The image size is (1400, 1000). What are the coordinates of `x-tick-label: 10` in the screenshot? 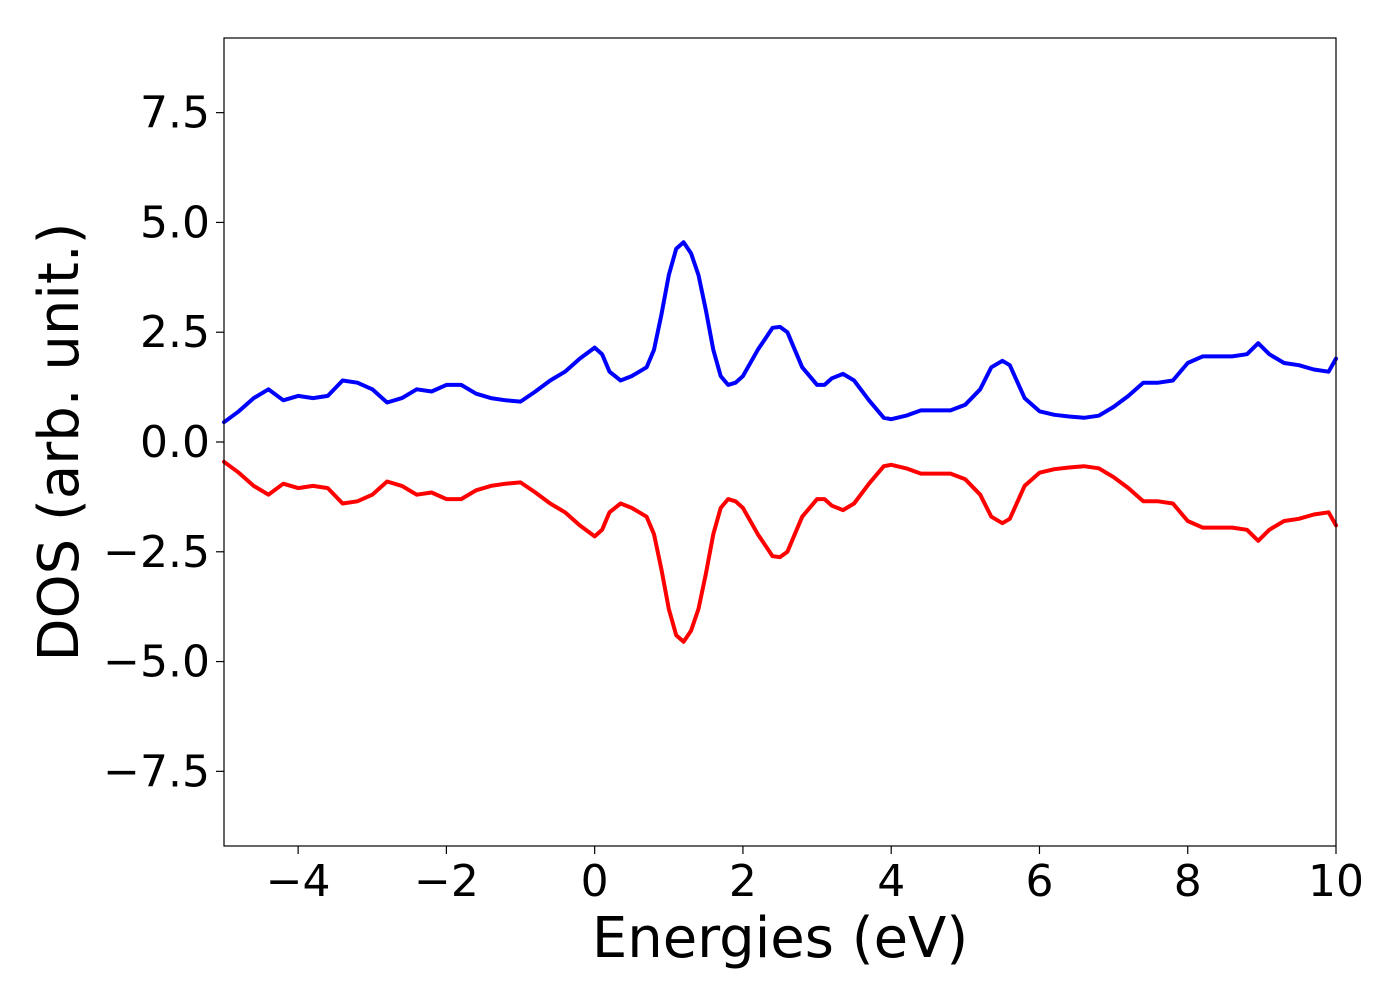 It's located at (1336, 881).